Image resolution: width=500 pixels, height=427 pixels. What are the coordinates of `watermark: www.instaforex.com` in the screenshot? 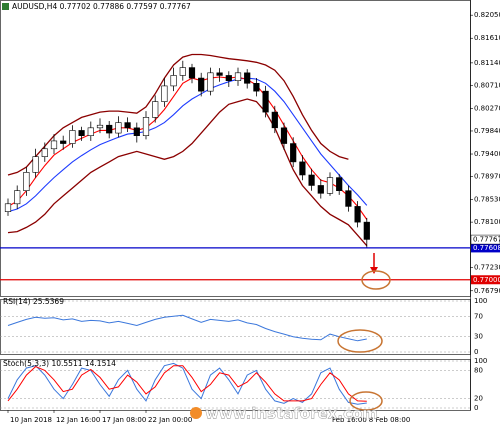 It's located at (284, 413).